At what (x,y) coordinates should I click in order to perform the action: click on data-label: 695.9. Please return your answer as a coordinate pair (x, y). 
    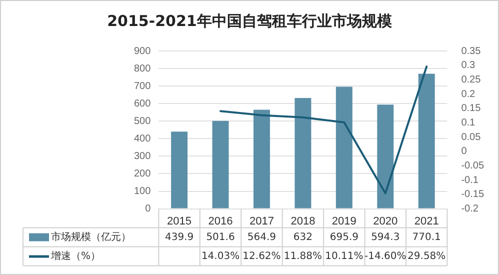
    Looking at the image, I should click on (344, 237).